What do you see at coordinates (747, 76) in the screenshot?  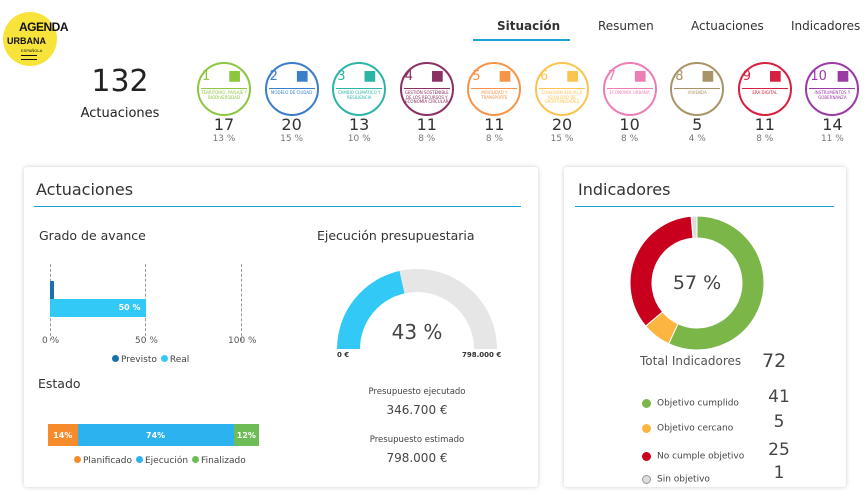 I see `objective-number: 9` at bounding box center [747, 76].